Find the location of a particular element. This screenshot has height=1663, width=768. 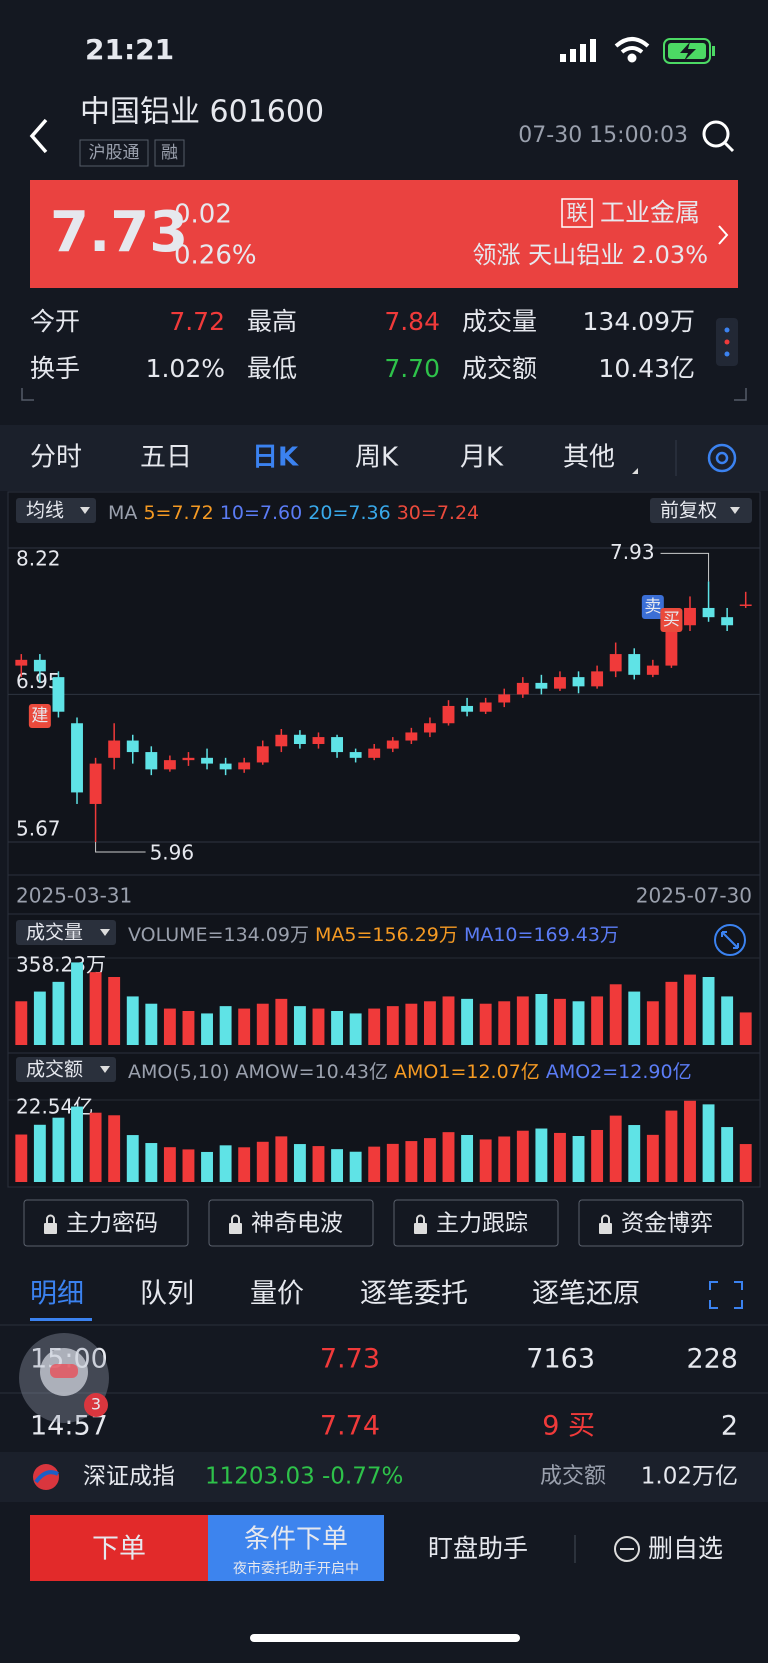

fullscreen-button is located at coordinates (726, 1295).